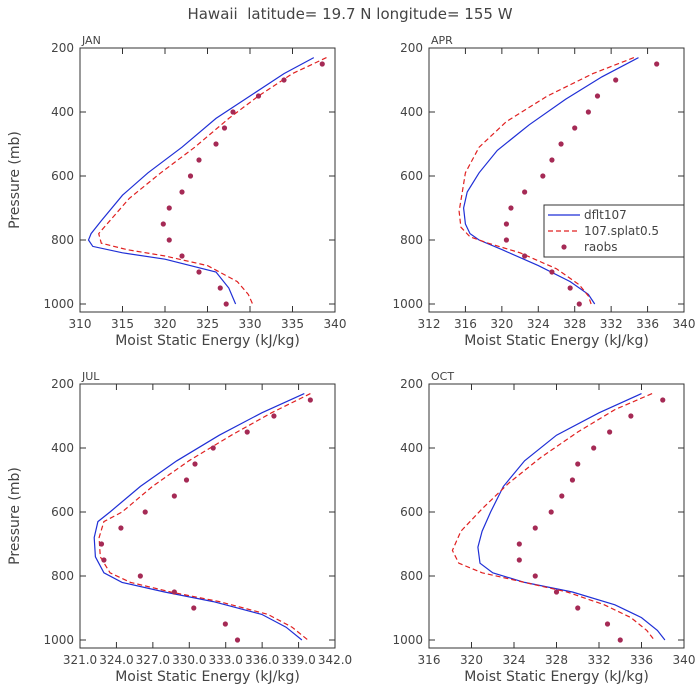 The width and height of the screenshot is (700, 700). I want to click on x-tick-label: 324, so click(514, 660).